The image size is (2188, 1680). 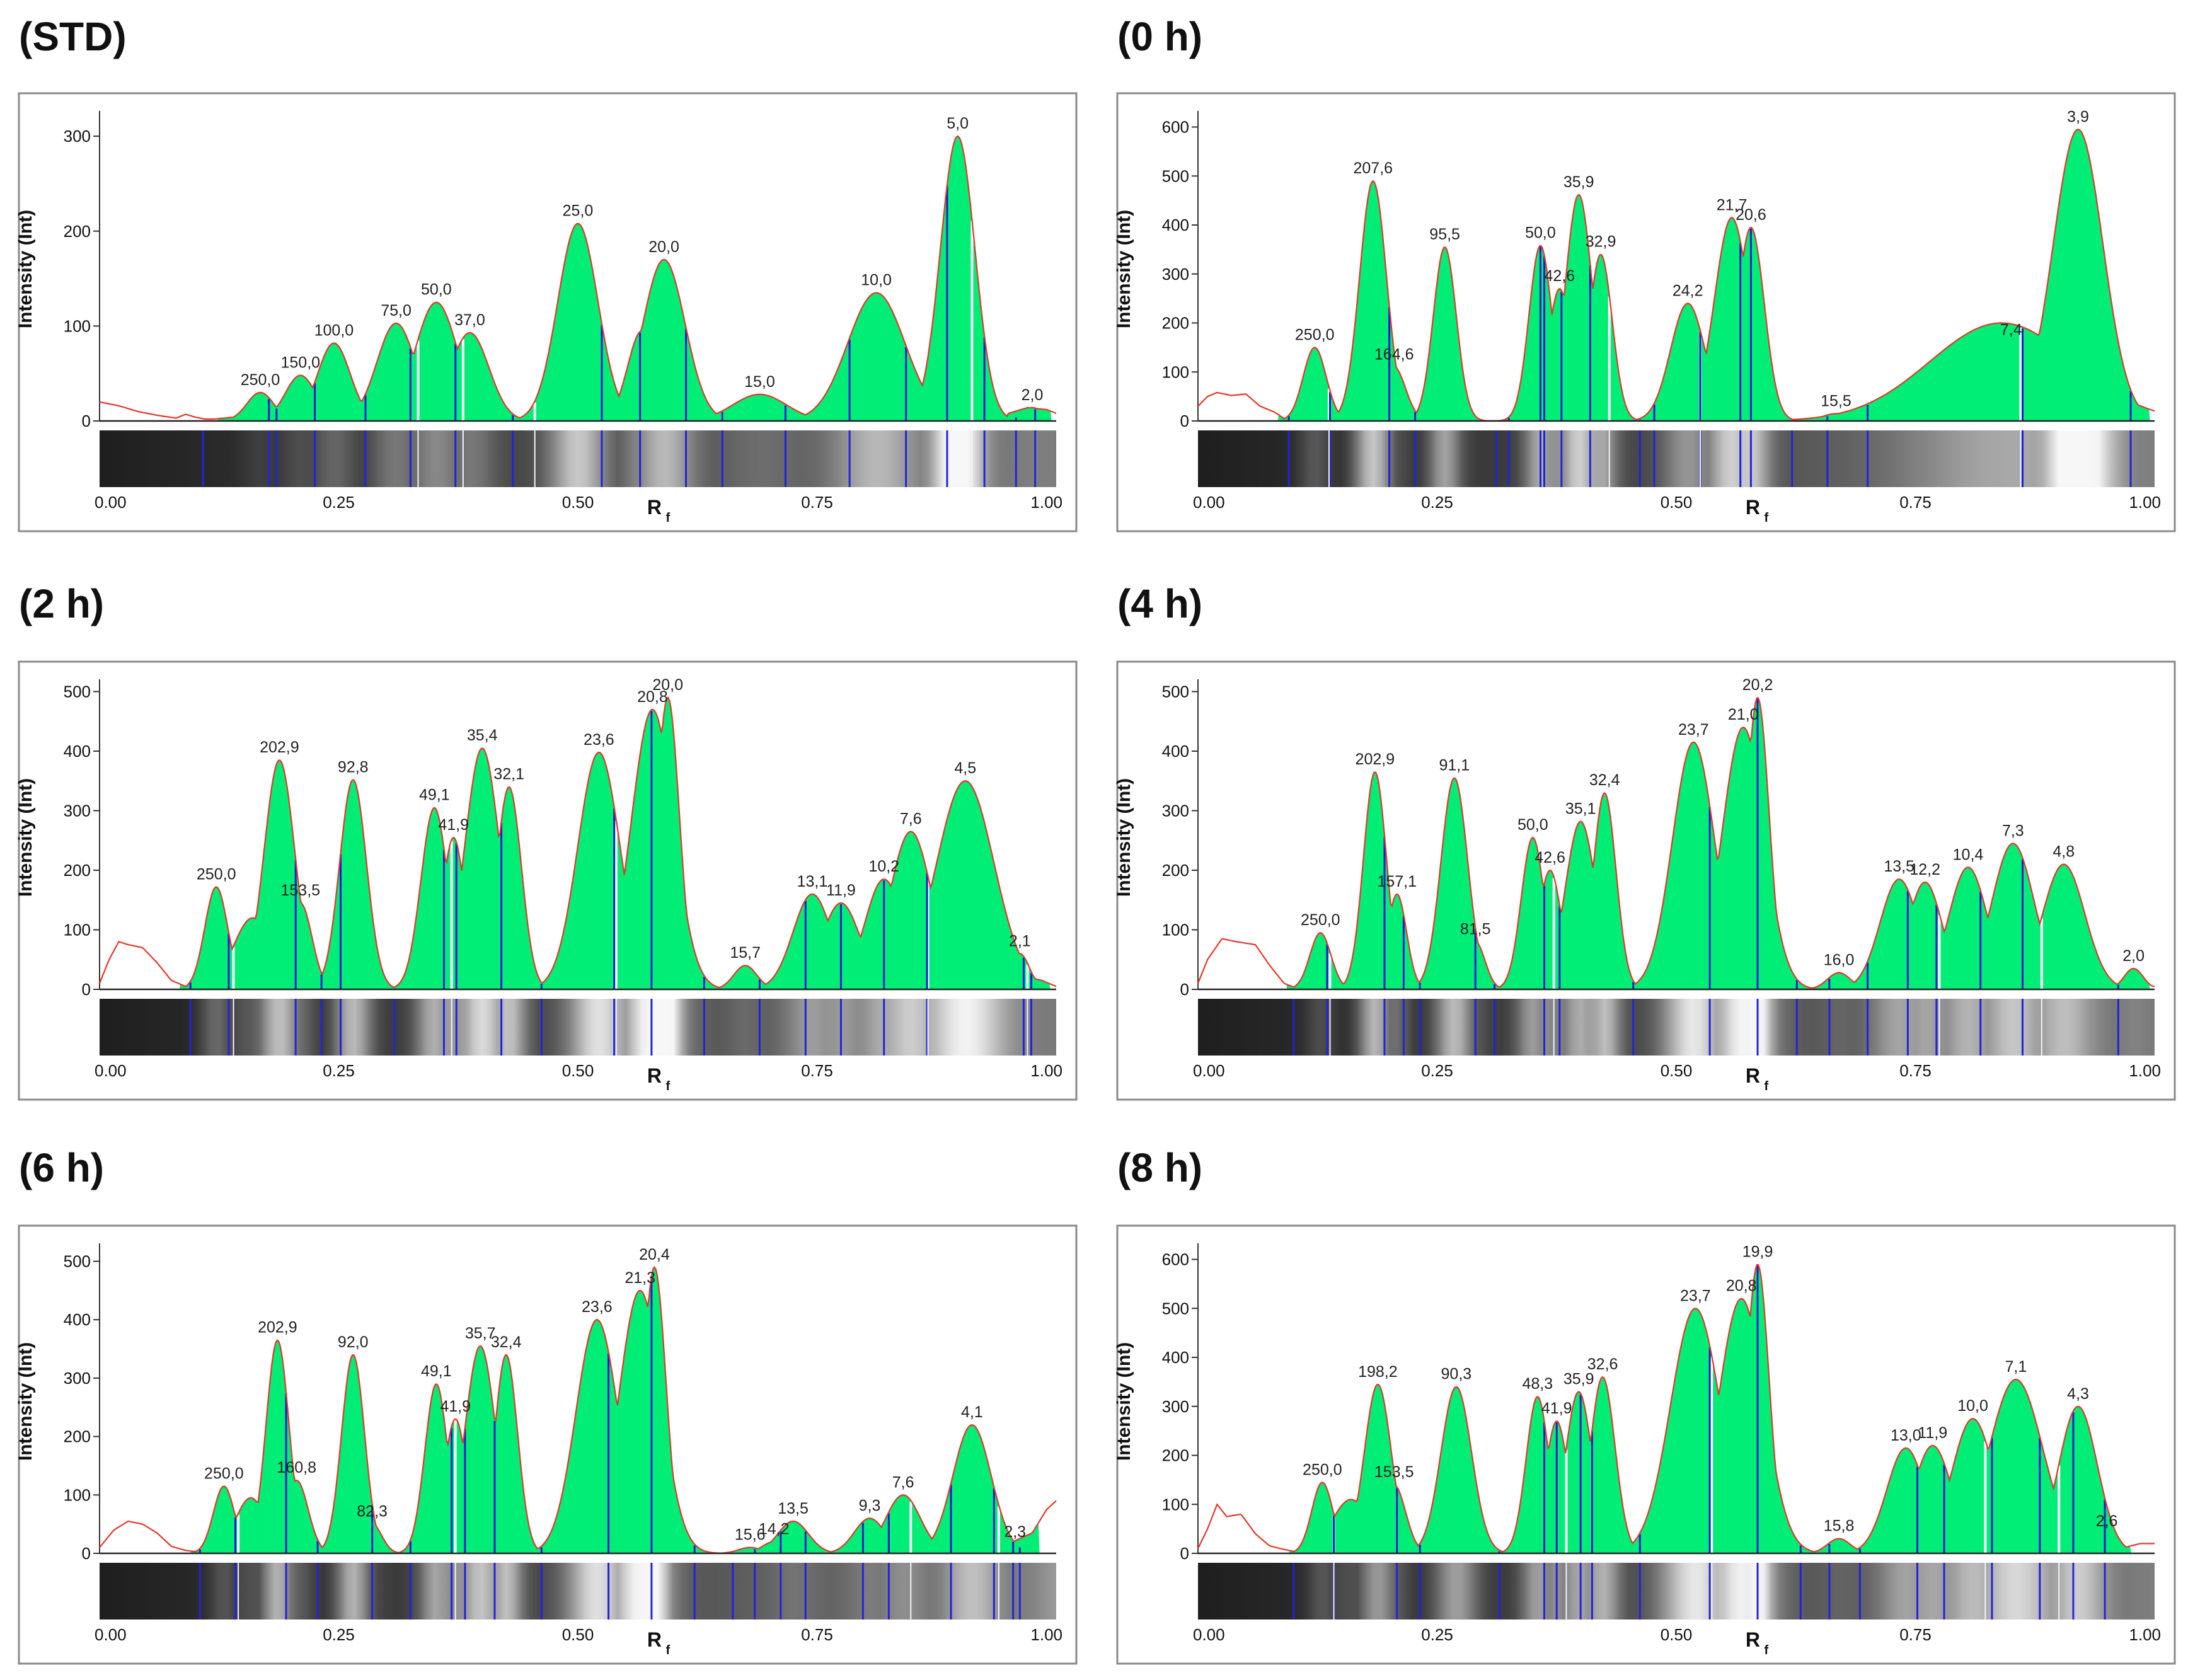 I want to click on peak-label: 7,1, so click(x=2016, y=1367).